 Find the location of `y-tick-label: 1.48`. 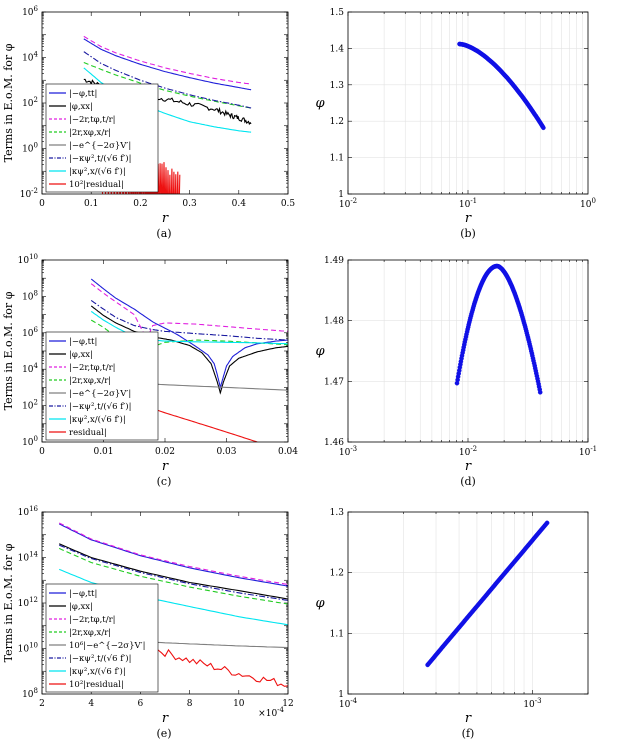

y-tick-label: 1.48 is located at coordinates (334, 322).